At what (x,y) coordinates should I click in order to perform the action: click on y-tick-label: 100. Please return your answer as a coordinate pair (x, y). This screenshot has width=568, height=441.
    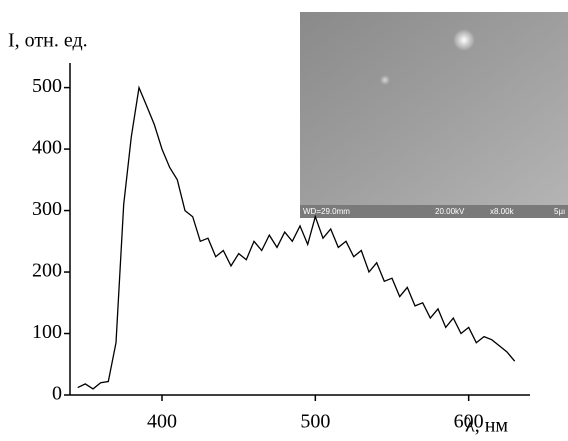
    Looking at the image, I should click on (47, 332).